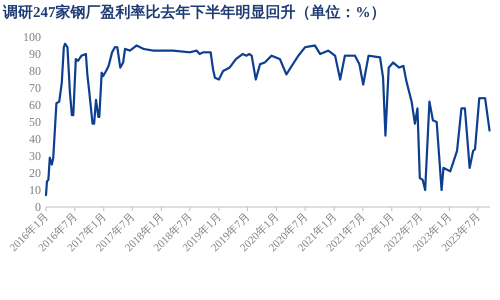 Image resolution: width=500 pixels, height=300 pixels. What do you see at coordinates (38, 207) in the screenshot?
I see `y-tick-label: 0` at bounding box center [38, 207].